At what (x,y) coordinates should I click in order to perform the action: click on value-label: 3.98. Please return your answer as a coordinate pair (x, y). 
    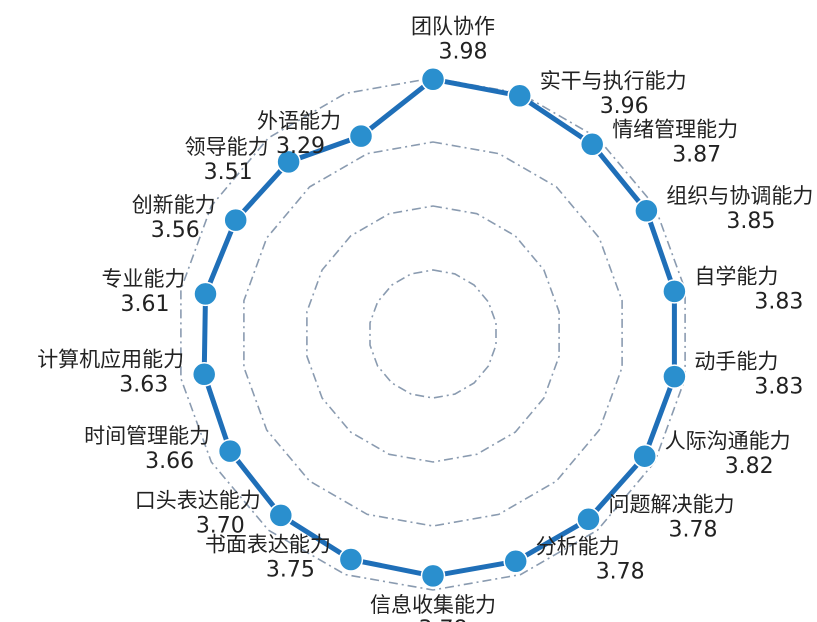
    Looking at the image, I should click on (463, 51).